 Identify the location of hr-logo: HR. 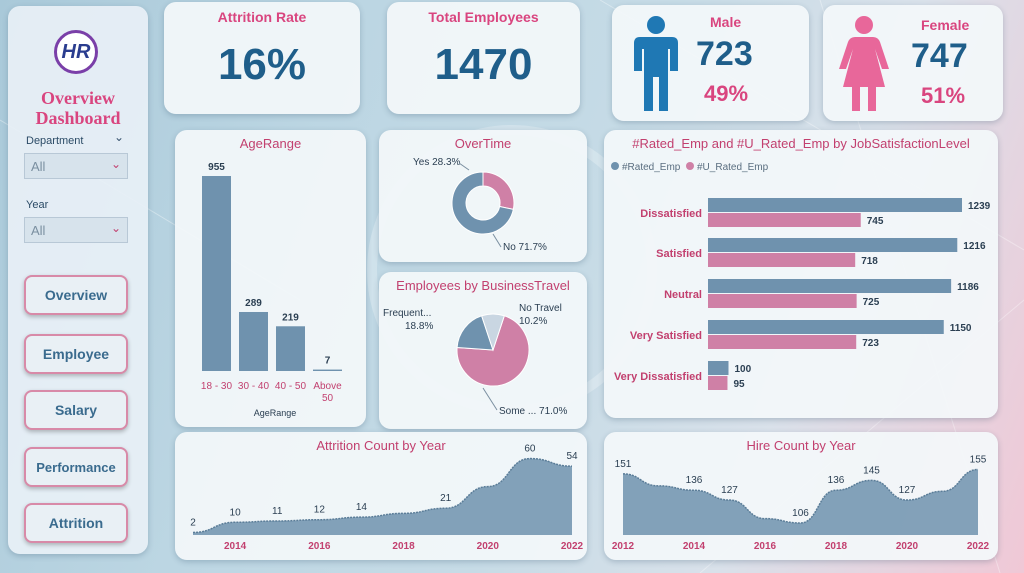
(76, 52).